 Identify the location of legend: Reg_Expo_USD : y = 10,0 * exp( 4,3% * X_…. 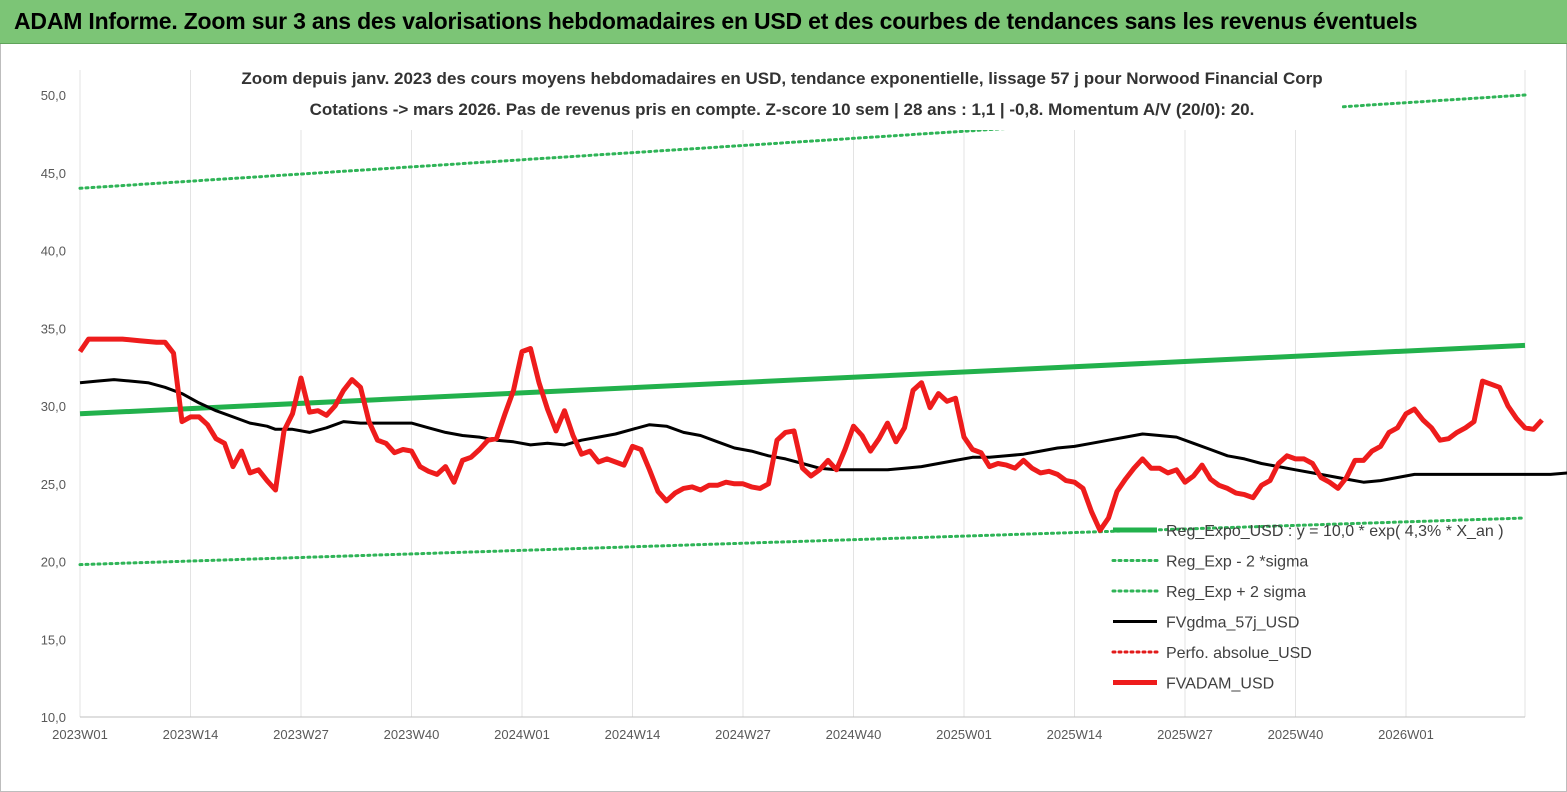
(1307, 608).